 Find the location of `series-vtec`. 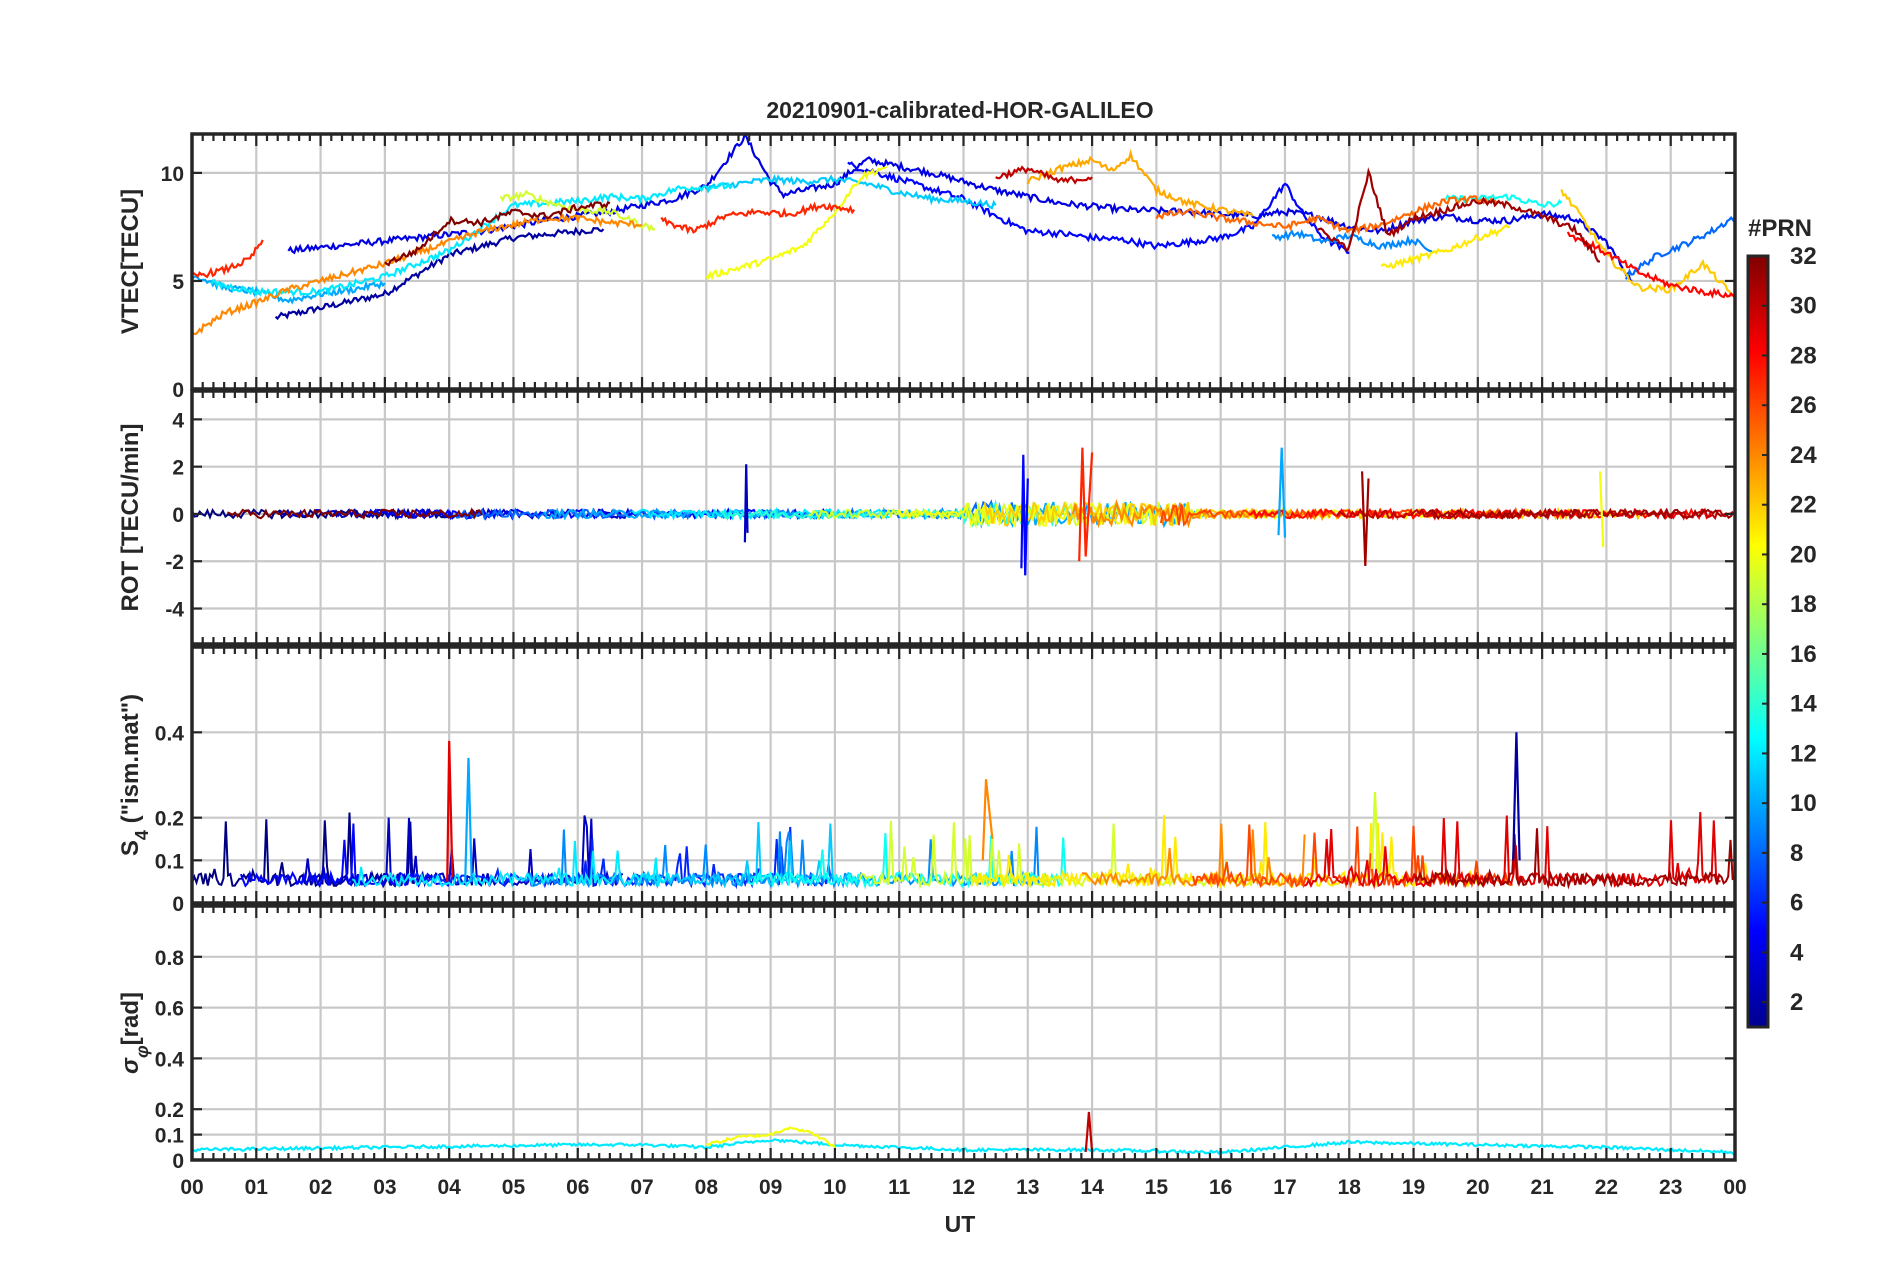

series-vtec is located at coordinates (963, 235).